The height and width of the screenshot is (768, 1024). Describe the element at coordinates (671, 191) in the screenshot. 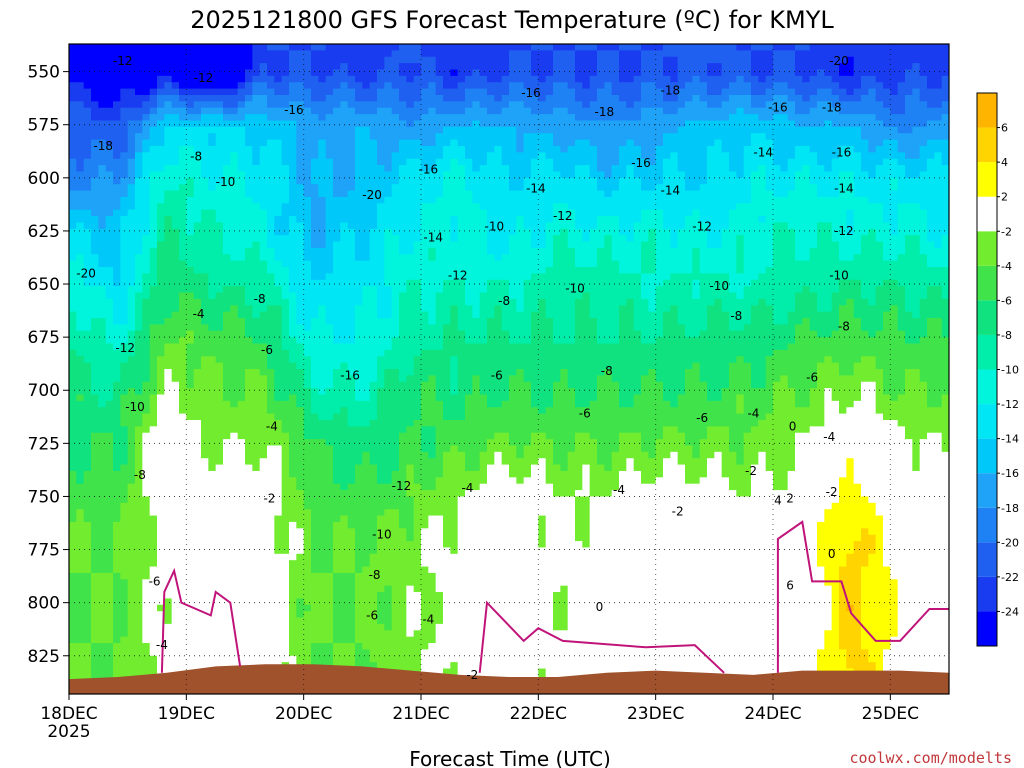

I see `contour-label: -14` at that location.